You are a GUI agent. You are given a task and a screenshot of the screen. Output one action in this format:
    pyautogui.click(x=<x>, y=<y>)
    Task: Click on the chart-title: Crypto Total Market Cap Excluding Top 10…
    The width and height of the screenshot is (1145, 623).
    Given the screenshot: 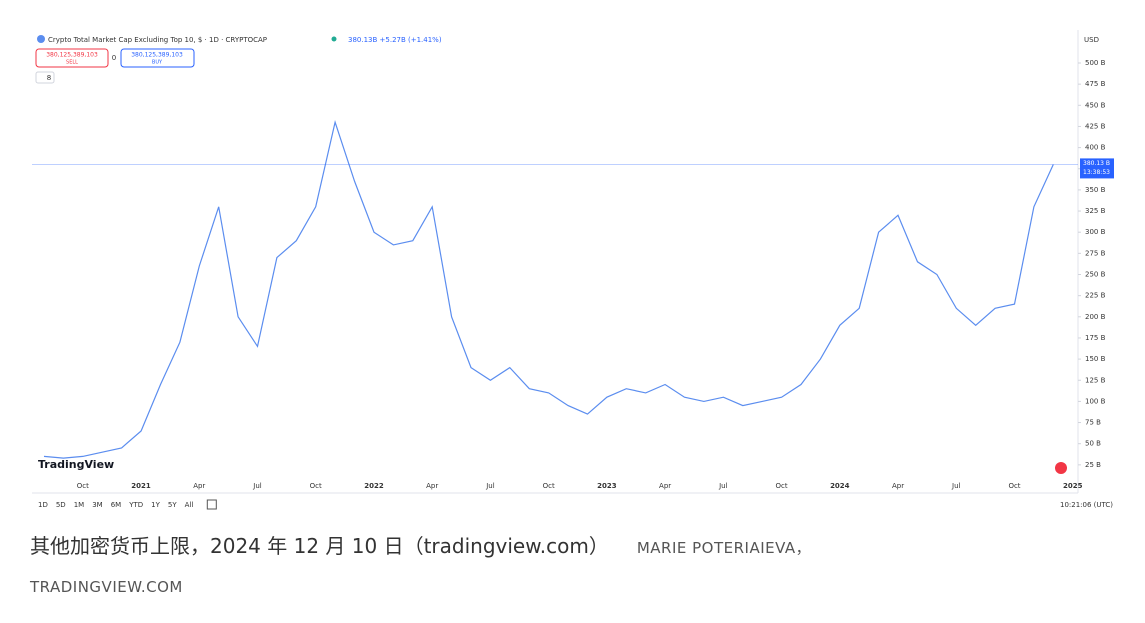 What is the action you would take?
    pyautogui.click(x=157, y=40)
    